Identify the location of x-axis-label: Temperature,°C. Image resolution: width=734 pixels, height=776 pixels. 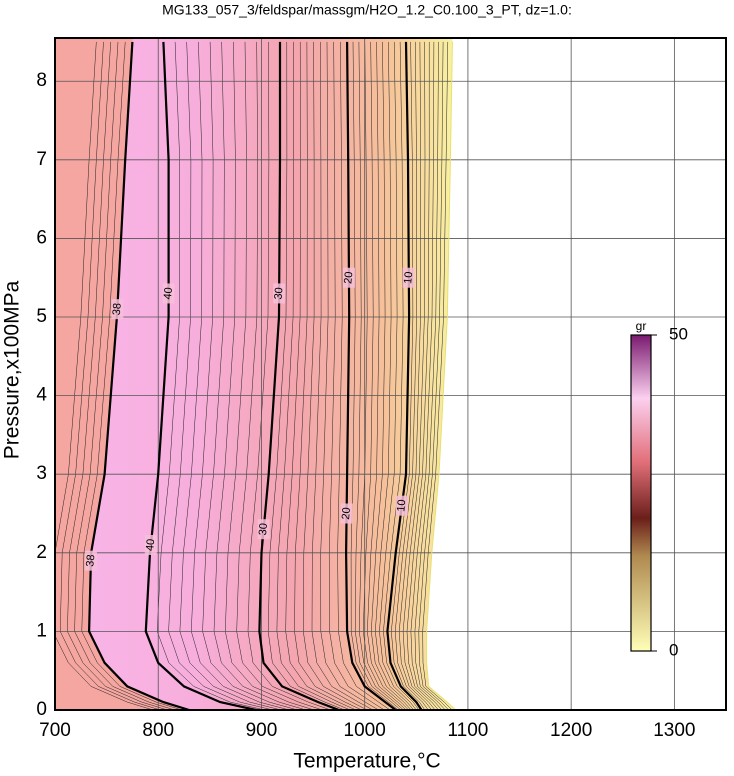
(366, 761).